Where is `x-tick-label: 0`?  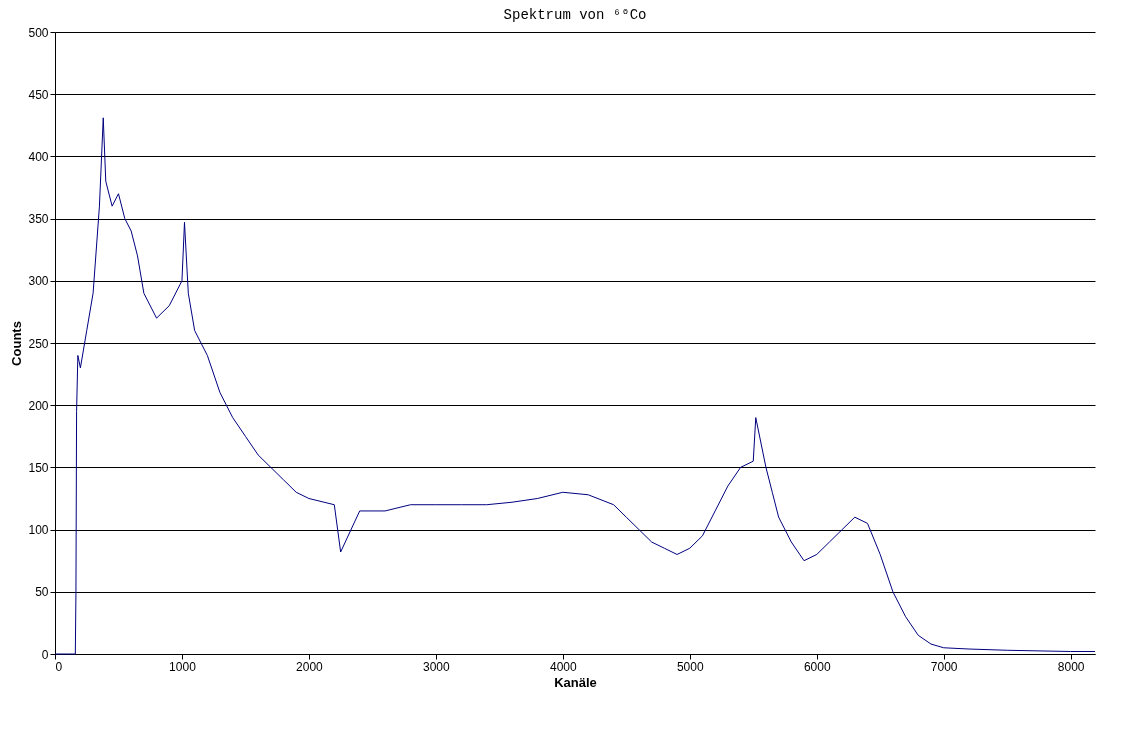
x-tick-label: 0 is located at coordinates (59, 666).